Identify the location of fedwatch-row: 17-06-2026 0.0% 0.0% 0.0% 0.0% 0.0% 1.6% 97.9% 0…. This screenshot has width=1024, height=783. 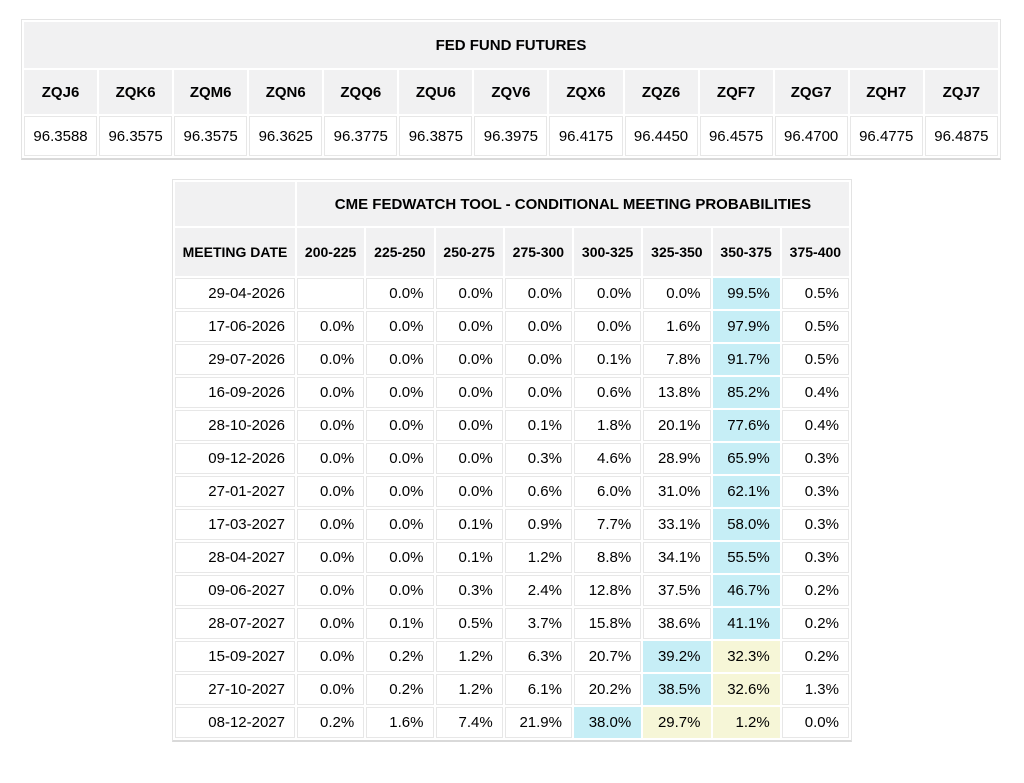
(512, 326).